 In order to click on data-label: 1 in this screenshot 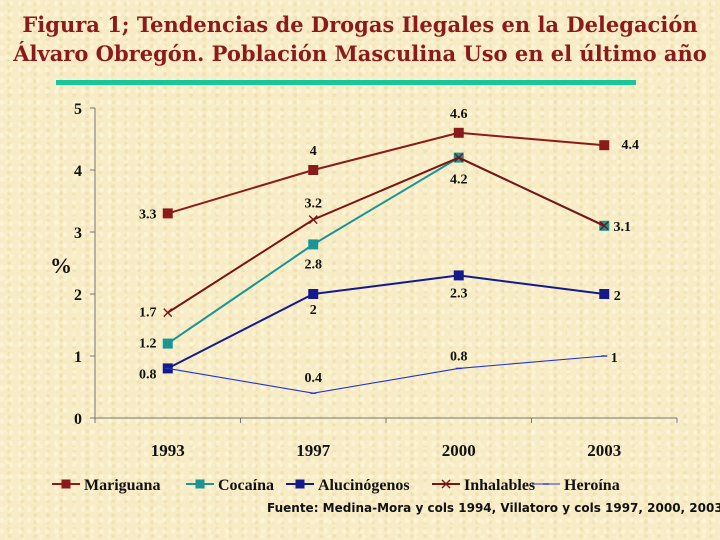, I will do `click(614, 358)`.